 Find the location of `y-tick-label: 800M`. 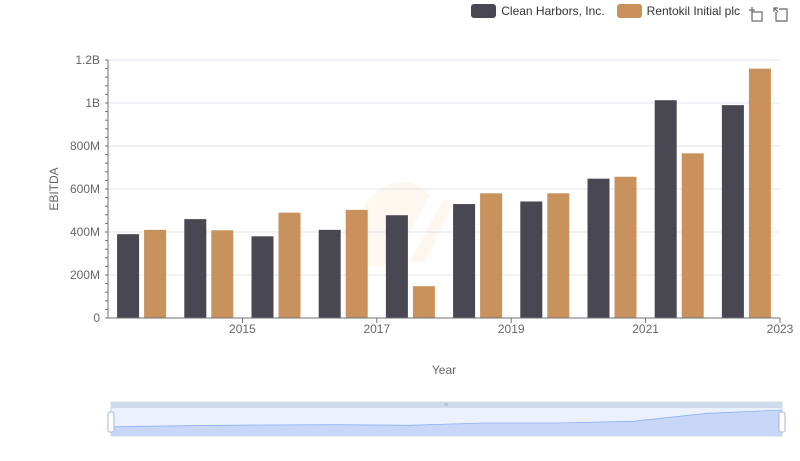

y-tick-label: 800M is located at coordinates (85, 146).